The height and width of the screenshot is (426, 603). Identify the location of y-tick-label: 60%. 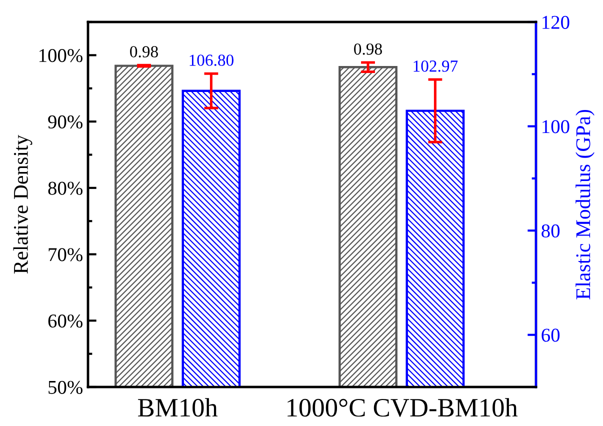
(65, 321).